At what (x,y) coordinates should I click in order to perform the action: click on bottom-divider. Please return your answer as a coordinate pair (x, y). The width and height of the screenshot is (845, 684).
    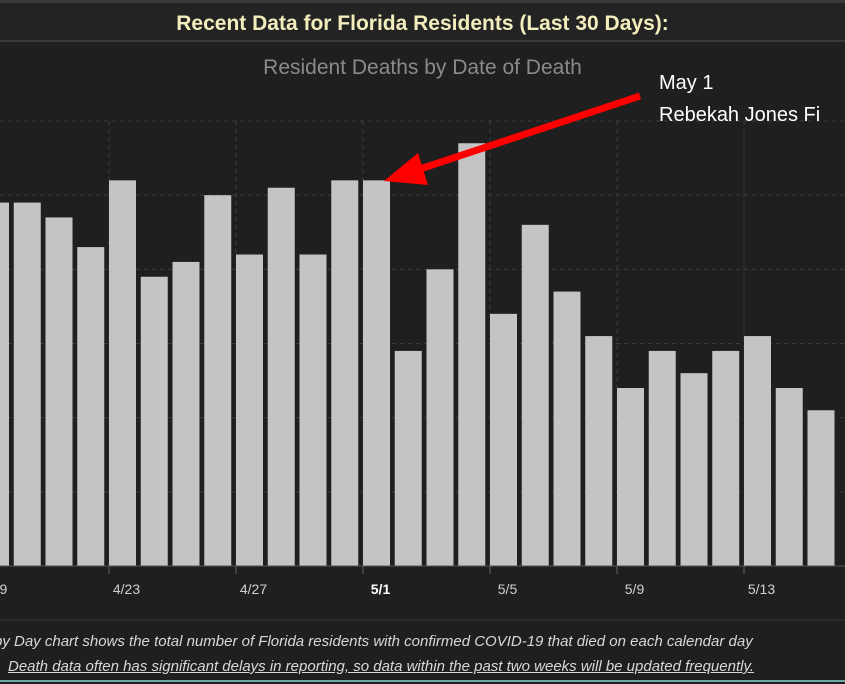
    Looking at the image, I should click on (422, 681).